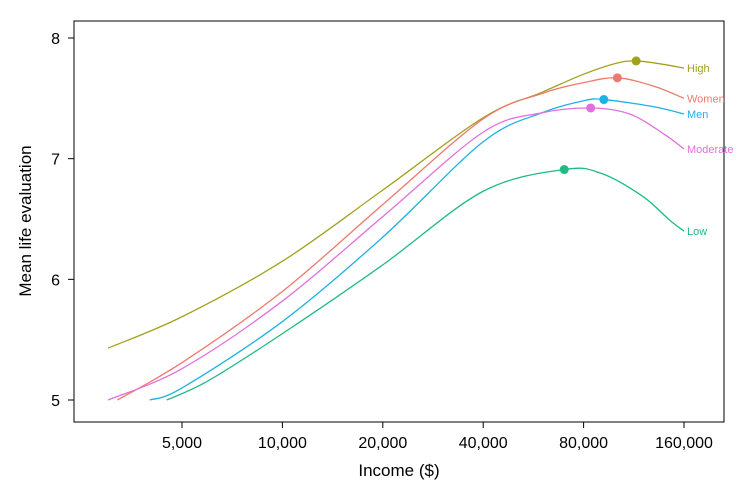 The width and height of the screenshot is (749, 497). I want to click on series-label-moderate: Moderate, so click(710, 150).